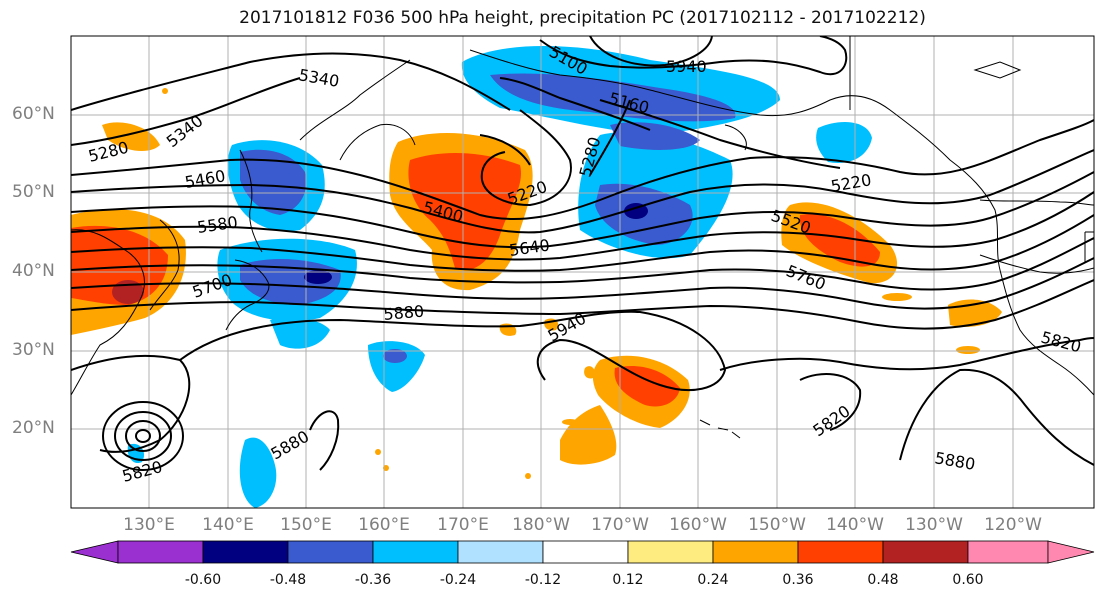  What do you see at coordinates (306, 525) in the screenshot?
I see `lon-label: 150°E` at bounding box center [306, 525].